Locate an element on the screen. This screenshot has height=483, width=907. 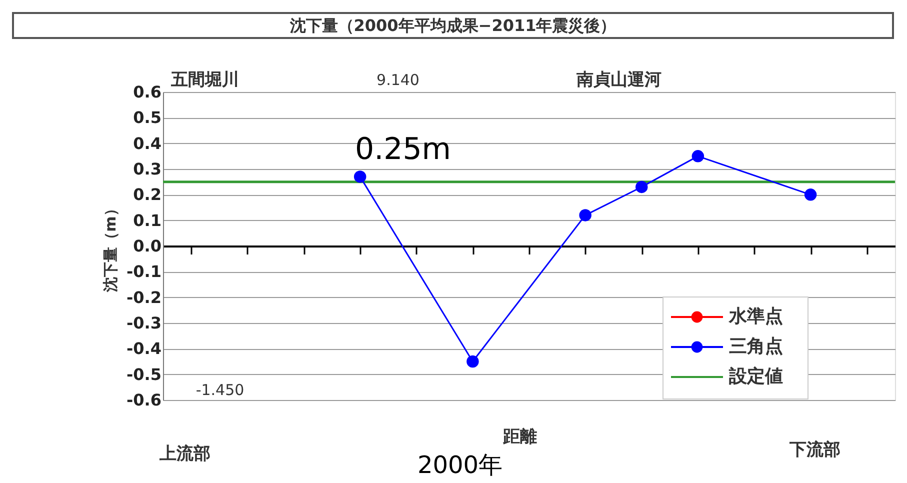
legend-label: 水準点 is located at coordinates (755, 316).